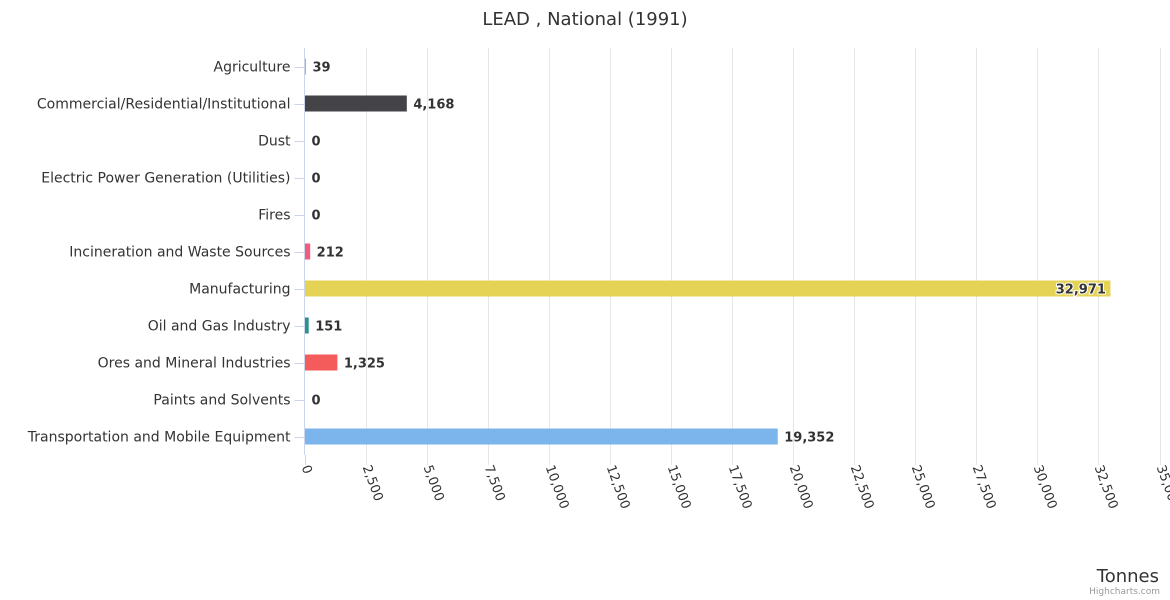 The height and width of the screenshot is (600, 1170). I want to click on tick-label: 2,500, so click(372, 483).